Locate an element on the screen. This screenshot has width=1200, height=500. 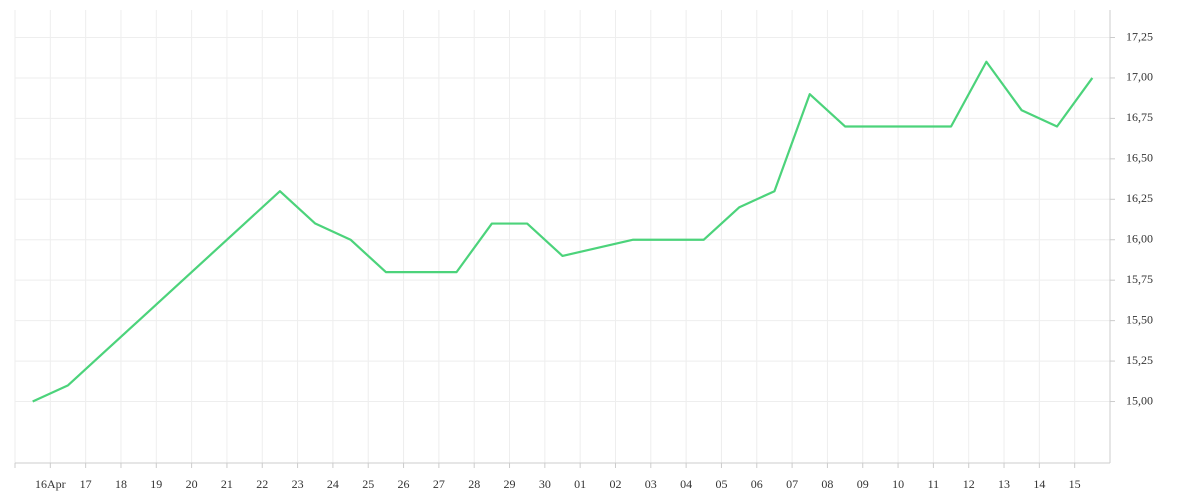
x-tick-label: 12 is located at coordinates (969, 484).